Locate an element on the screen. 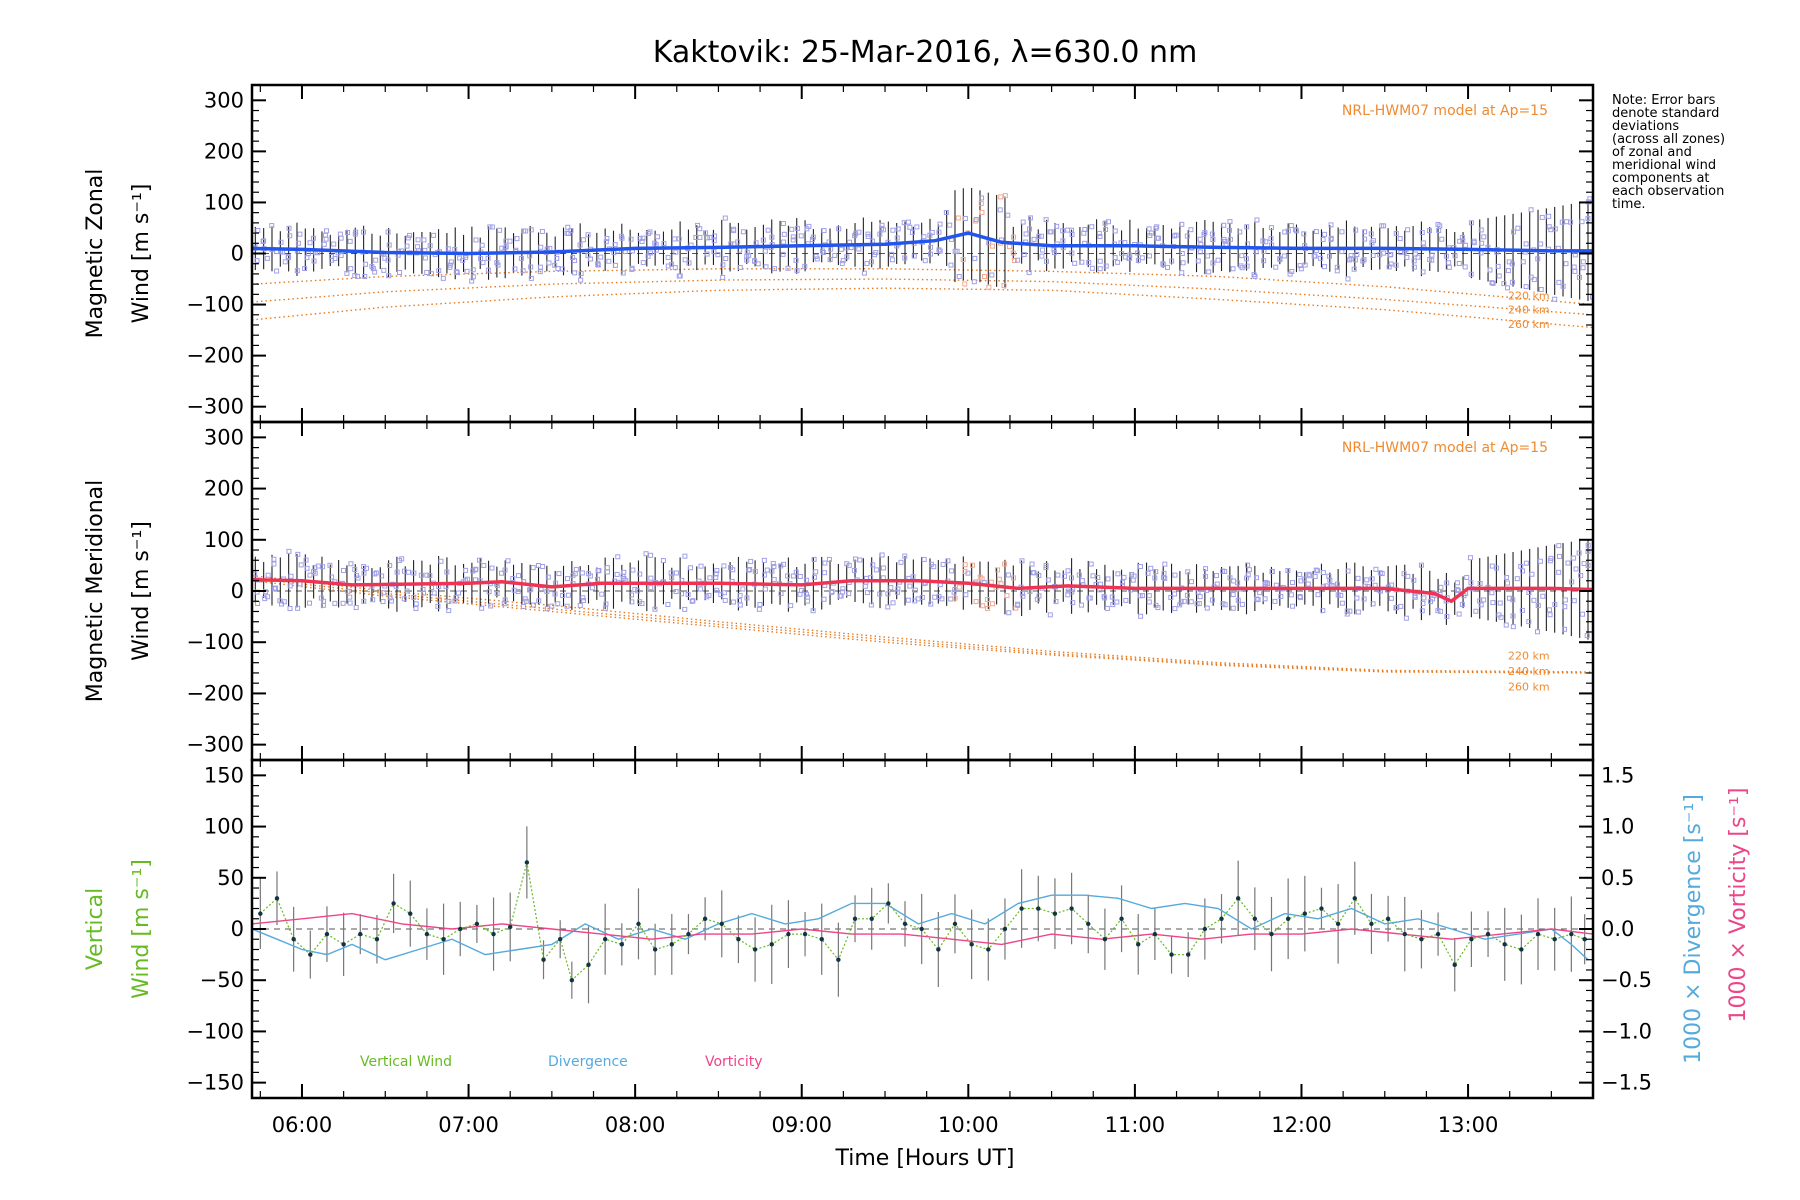 This screenshot has height=1200, width=1800. x-tick-label: 10:00 is located at coordinates (968, 1125).